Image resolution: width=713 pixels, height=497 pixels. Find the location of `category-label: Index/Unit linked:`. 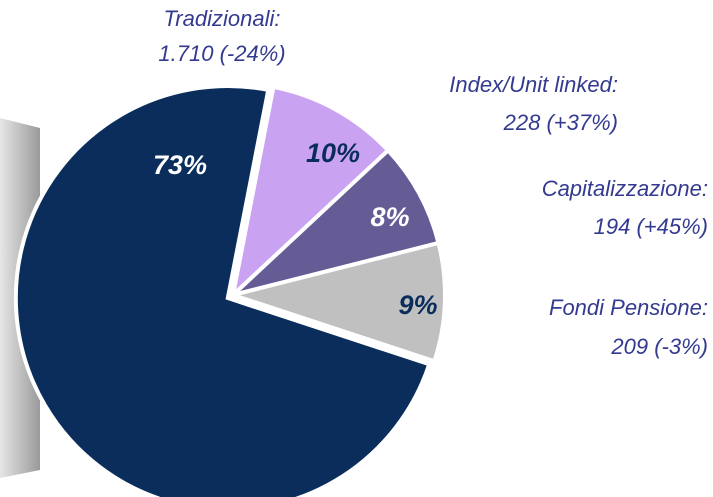

category-label: Index/Unit linked: is located at coordinates (533, 84).